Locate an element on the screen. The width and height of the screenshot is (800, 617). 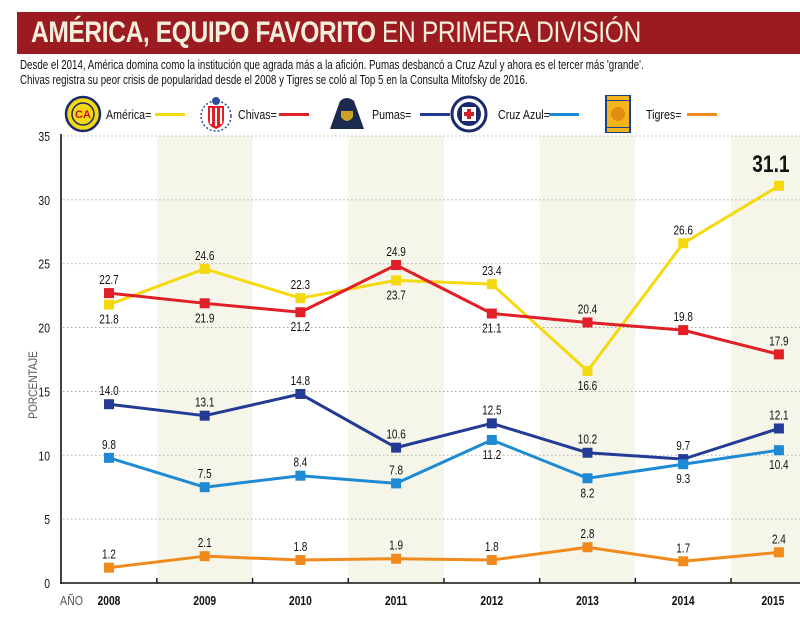
data-label-américa: 22.3 is located at coordinates (300, 285).